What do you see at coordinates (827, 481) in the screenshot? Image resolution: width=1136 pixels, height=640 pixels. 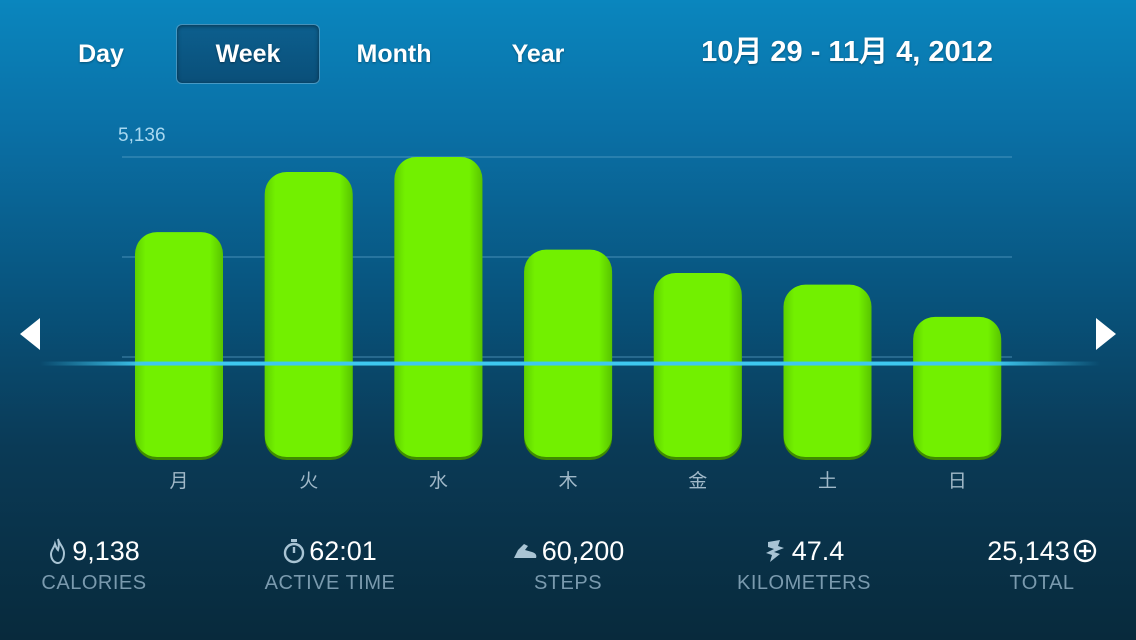 I see `x-tick-label: 土` at bounding box center [827, 481].